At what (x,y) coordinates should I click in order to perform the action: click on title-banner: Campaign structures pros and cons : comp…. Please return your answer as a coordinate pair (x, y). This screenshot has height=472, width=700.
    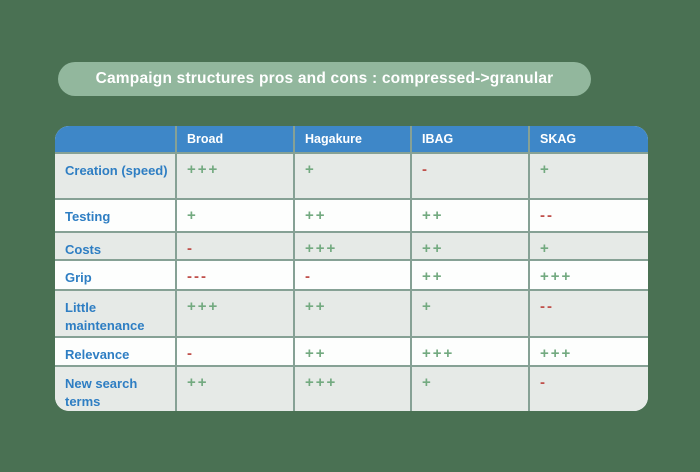
    Looking at the image, I should click on (324, 79).